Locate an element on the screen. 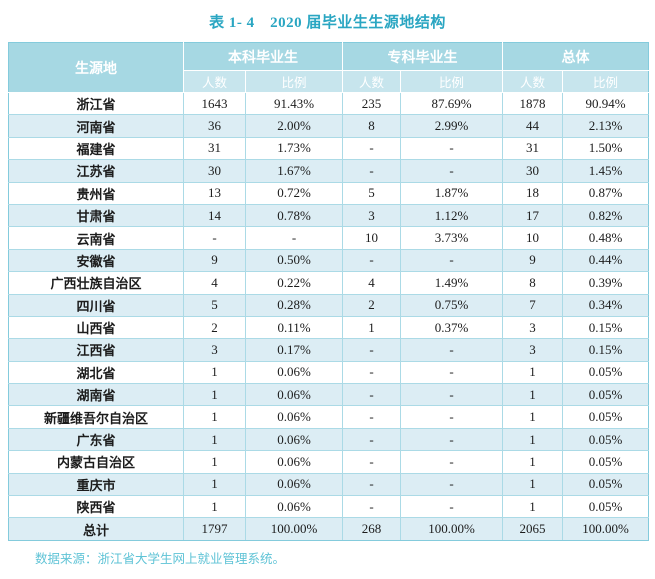  value-cell: 0.48% is located at coordinates (605, 238).